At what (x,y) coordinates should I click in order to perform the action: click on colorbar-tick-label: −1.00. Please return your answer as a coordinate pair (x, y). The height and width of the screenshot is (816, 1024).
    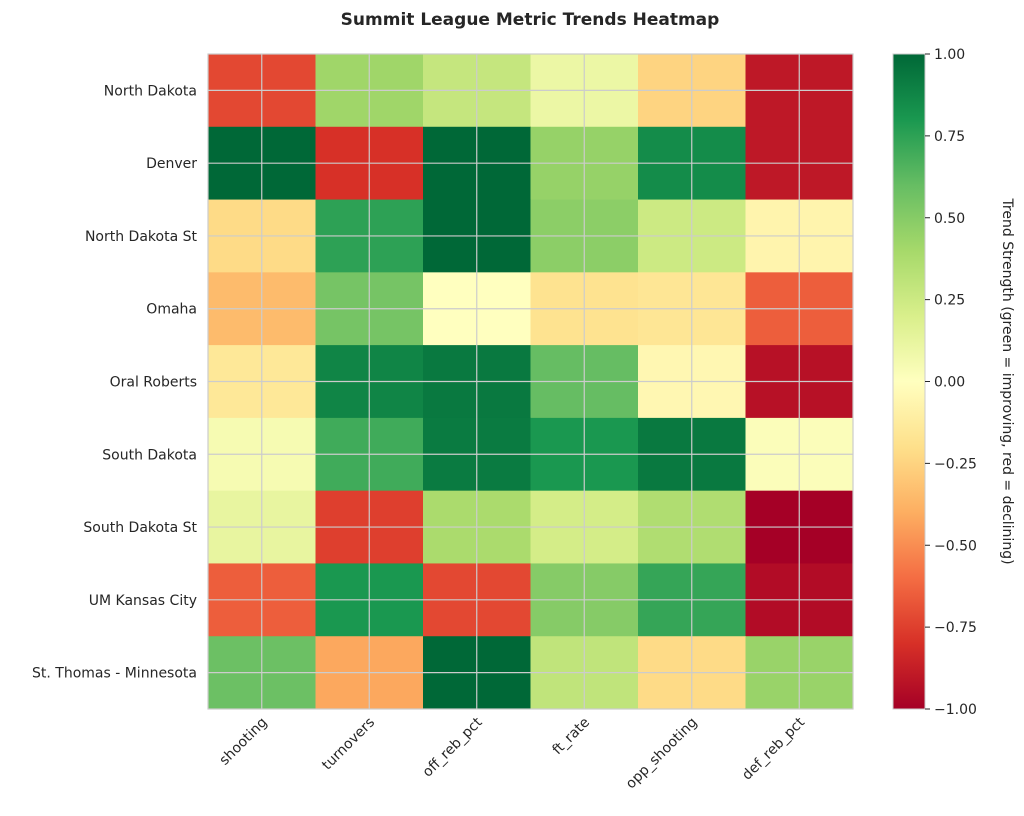
    Looking at the image, I should click on (955, 710).